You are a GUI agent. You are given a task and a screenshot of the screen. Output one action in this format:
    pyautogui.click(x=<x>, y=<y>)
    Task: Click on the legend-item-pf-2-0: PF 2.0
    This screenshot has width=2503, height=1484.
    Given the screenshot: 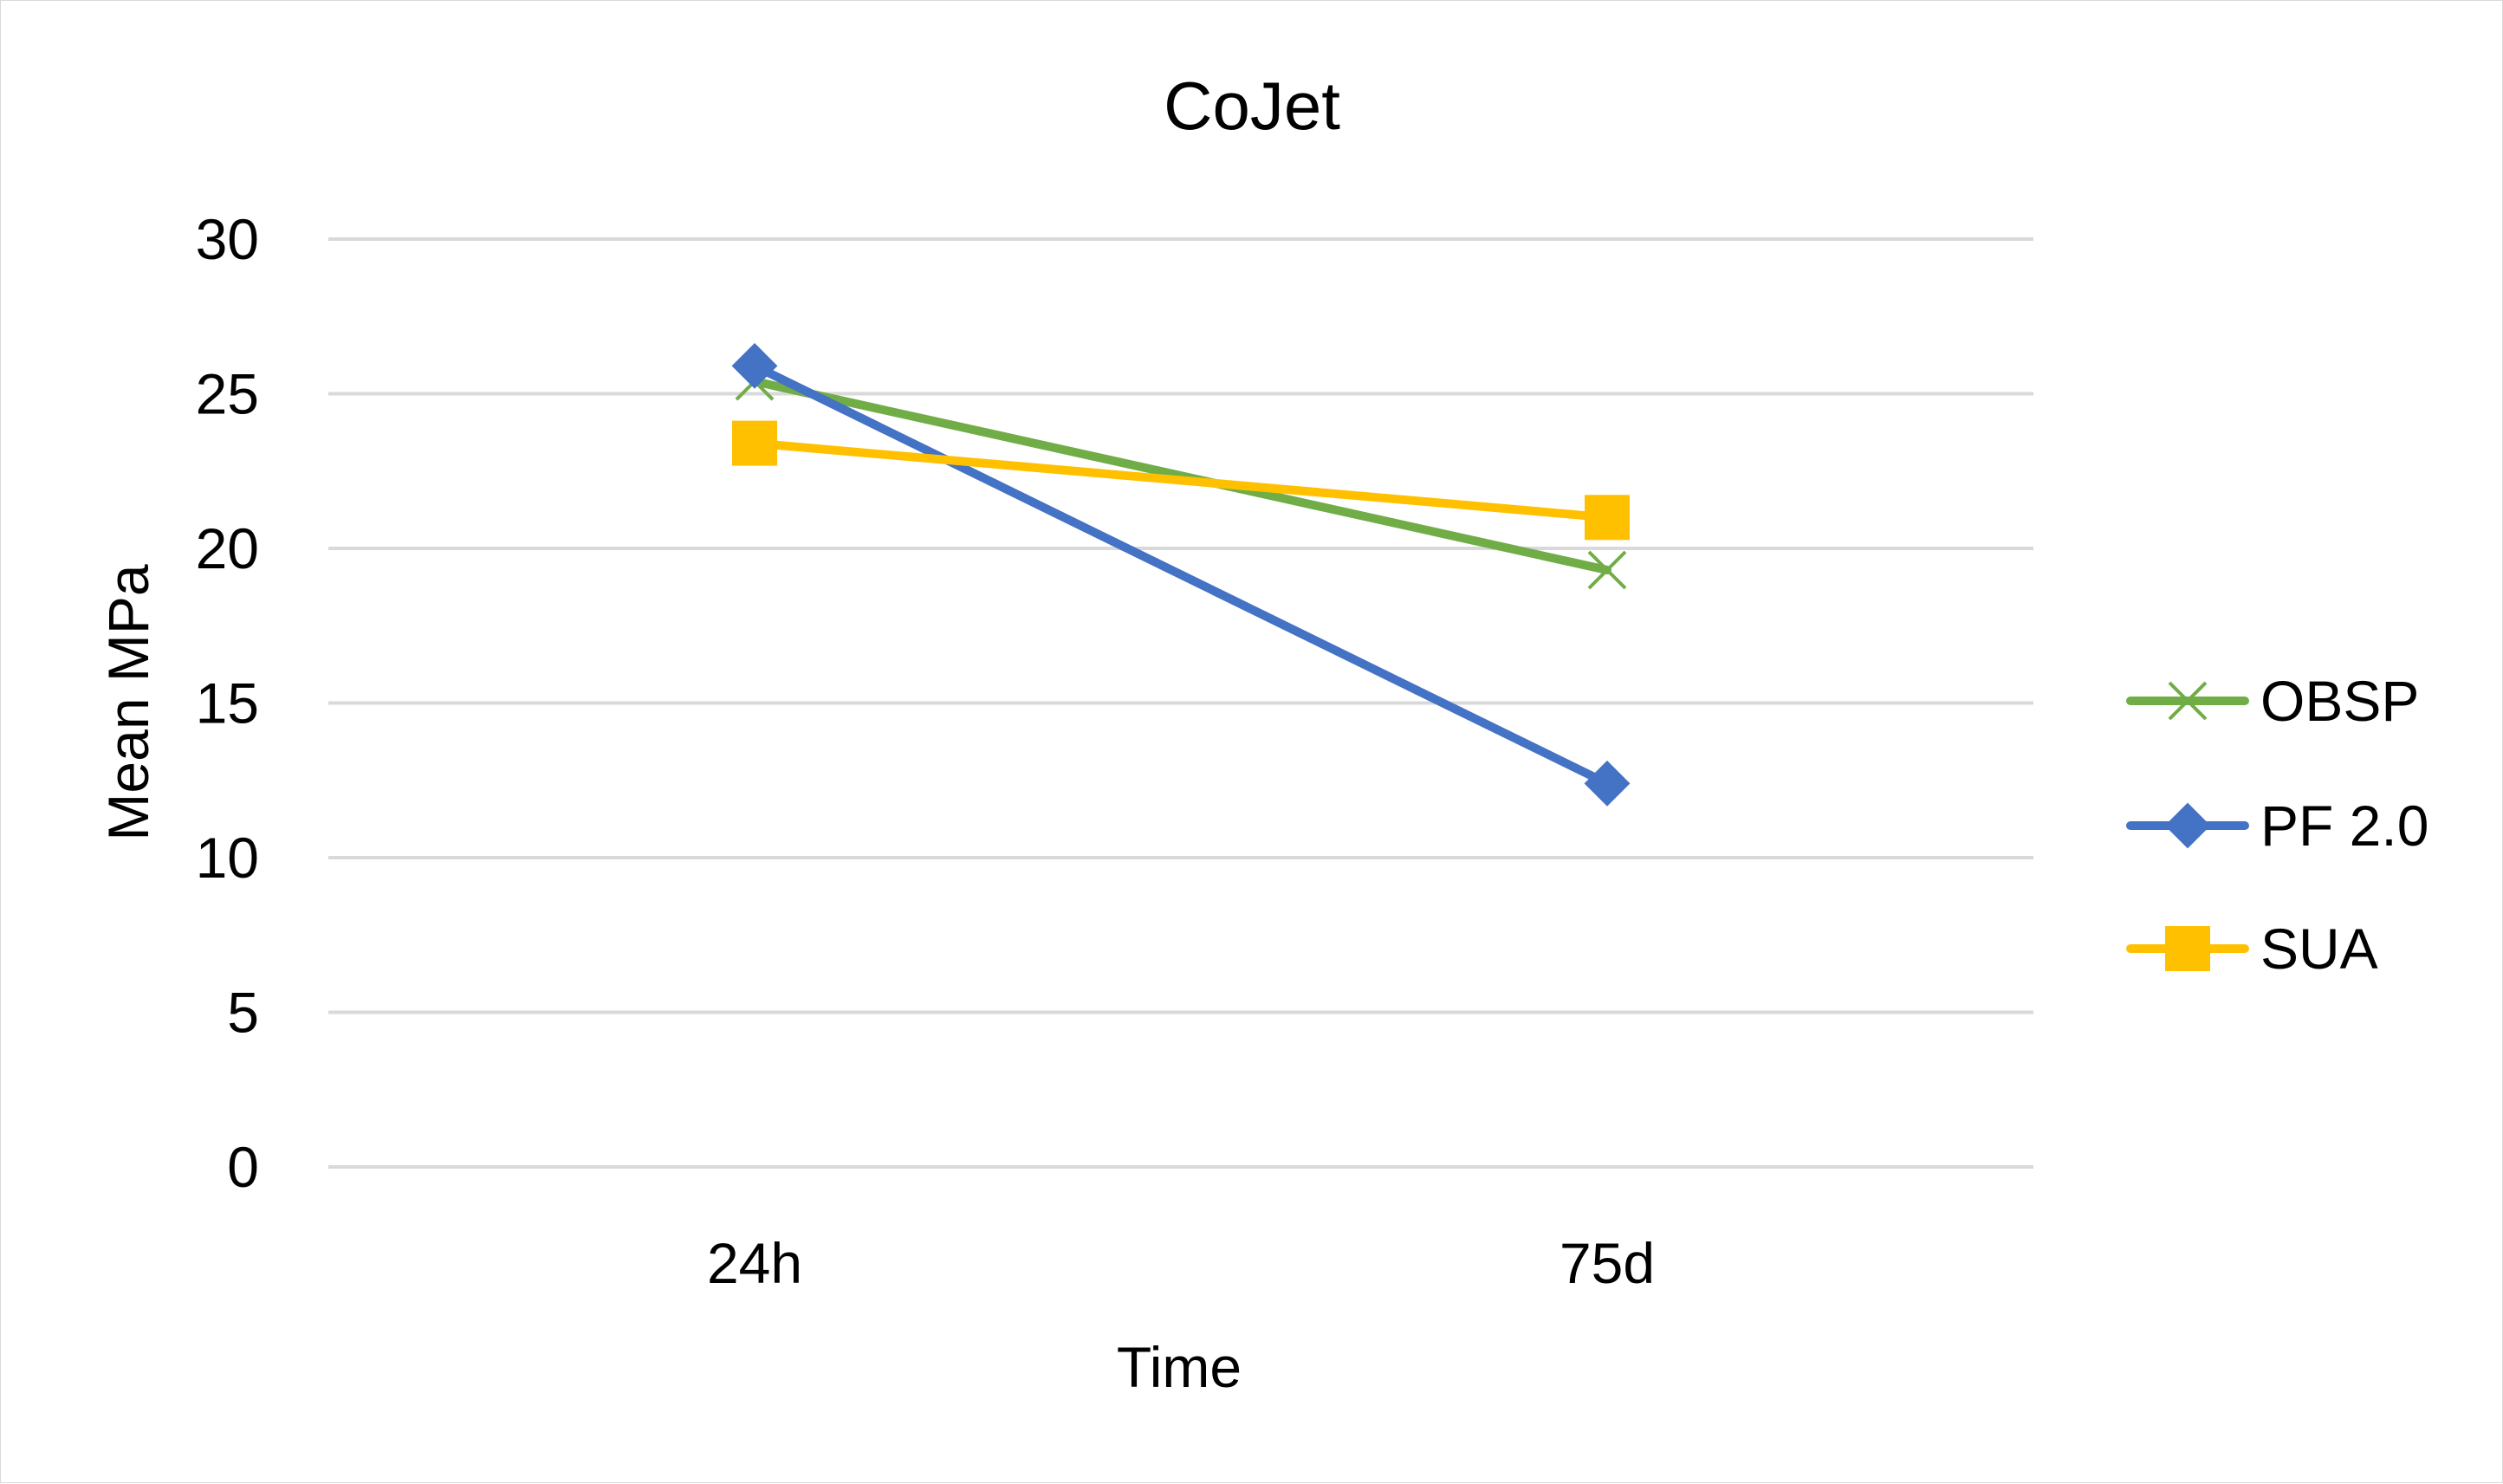 What is the action you would take?
    pyautogui.click(x=2277, y=826)
    